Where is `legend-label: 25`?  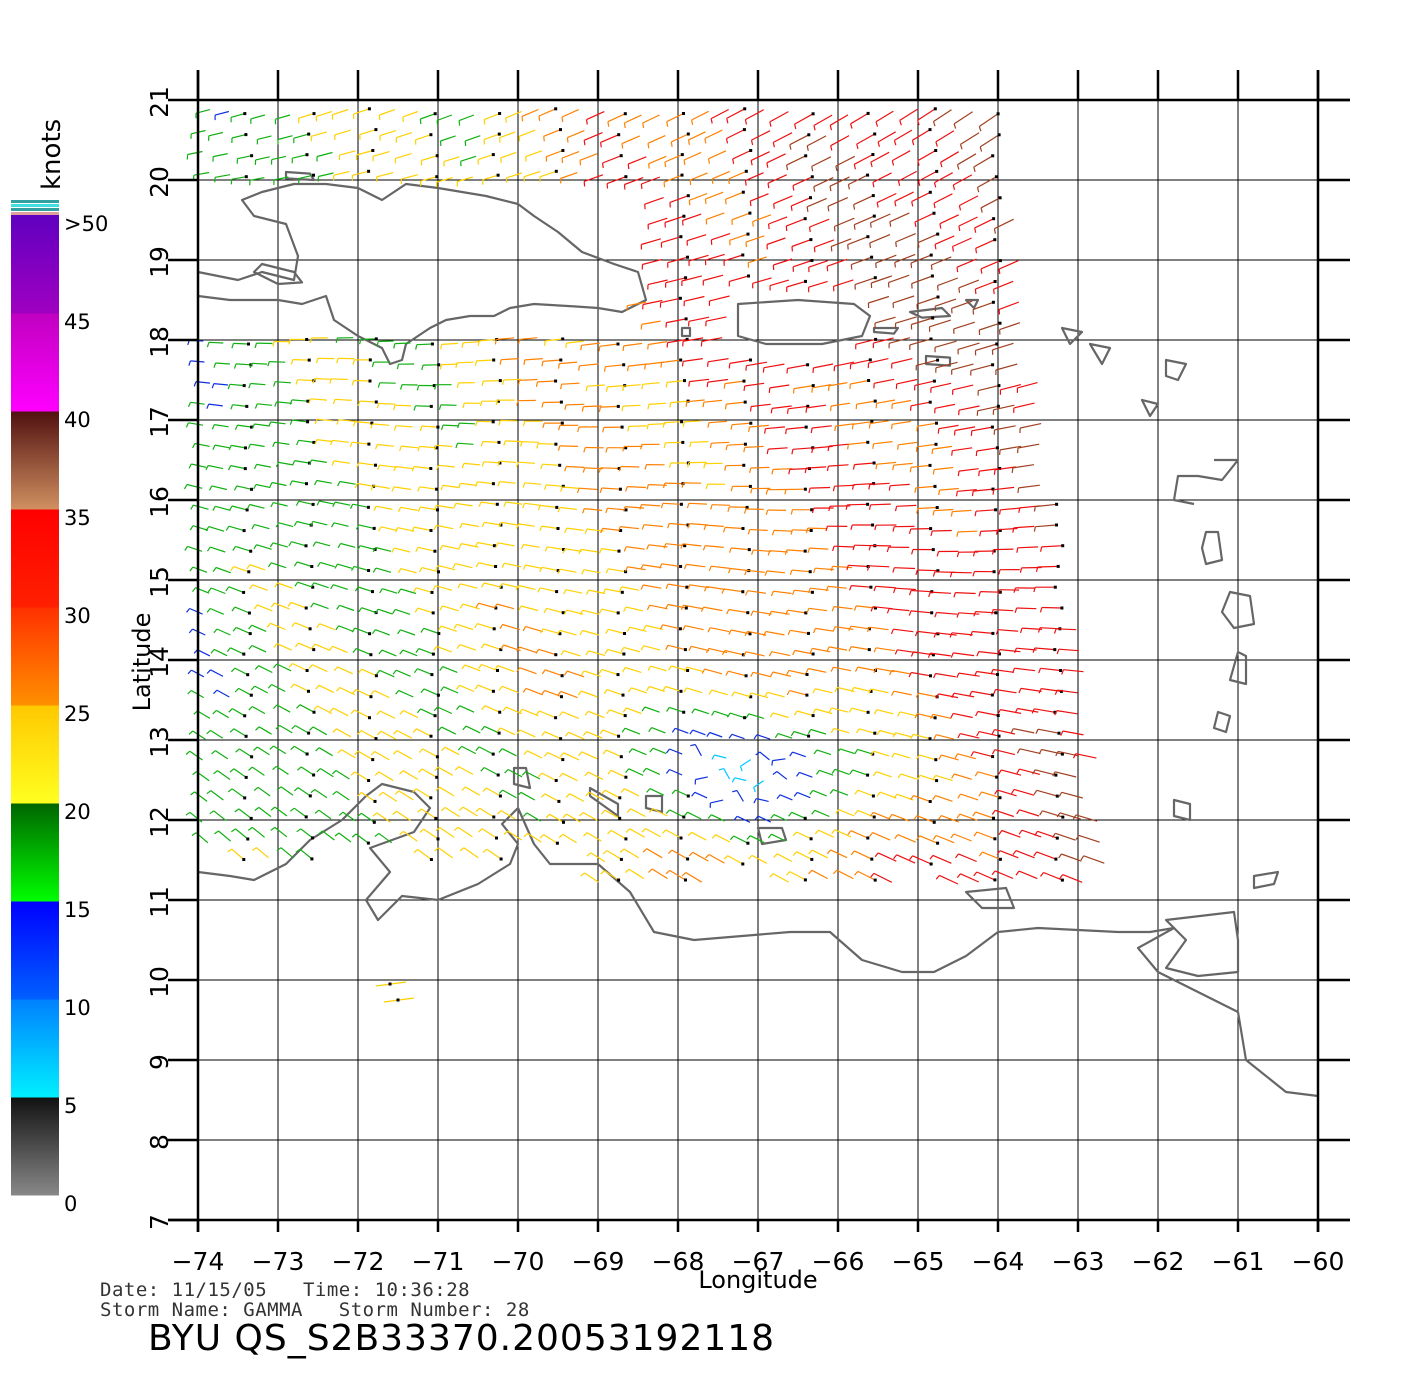
legend-label: 25 is located at coordinates (77, 714).